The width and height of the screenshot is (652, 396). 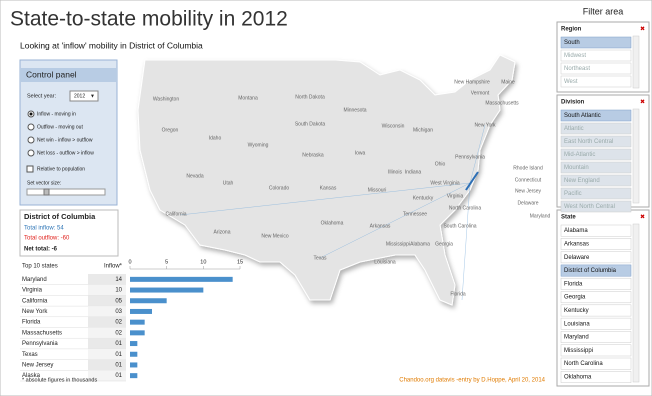 I want to click on state-label: Massachusetts, so click(x=502, y=103).